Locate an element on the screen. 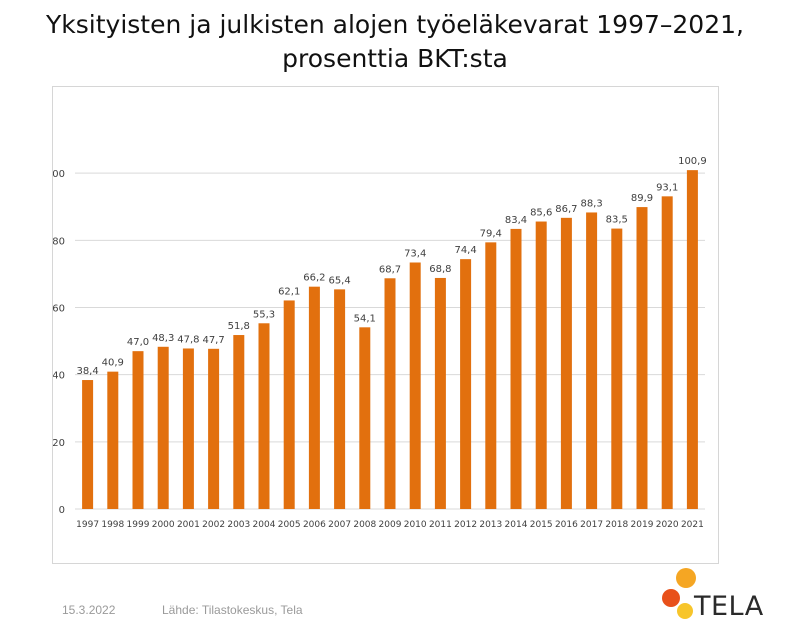 The width and height of the screenshot is (790, 638). data-label: 68,7 is located at coordinates (390, 269).